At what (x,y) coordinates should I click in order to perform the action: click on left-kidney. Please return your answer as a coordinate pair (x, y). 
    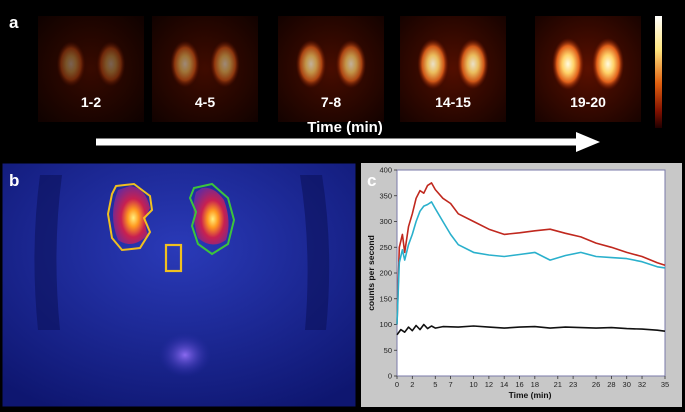
    Looking at the image, I should click on (131, 215).